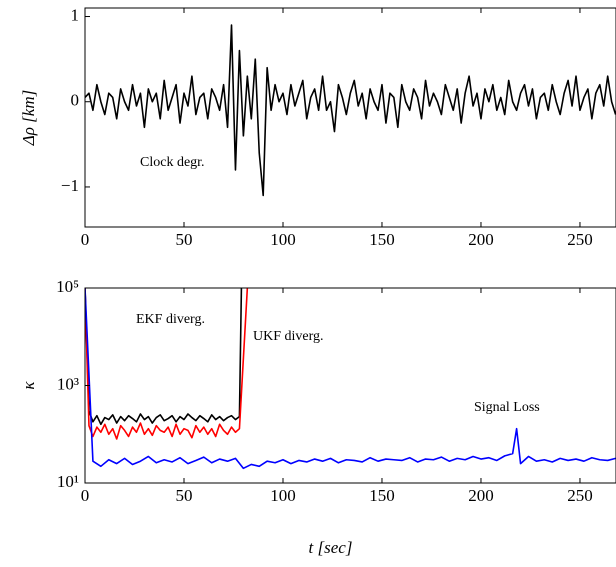 This screenshot has height=567, width=616. Describe the element at coordinates (67, 286) in the screenshot. I see `y-tick-label: 10⁵` at that location.